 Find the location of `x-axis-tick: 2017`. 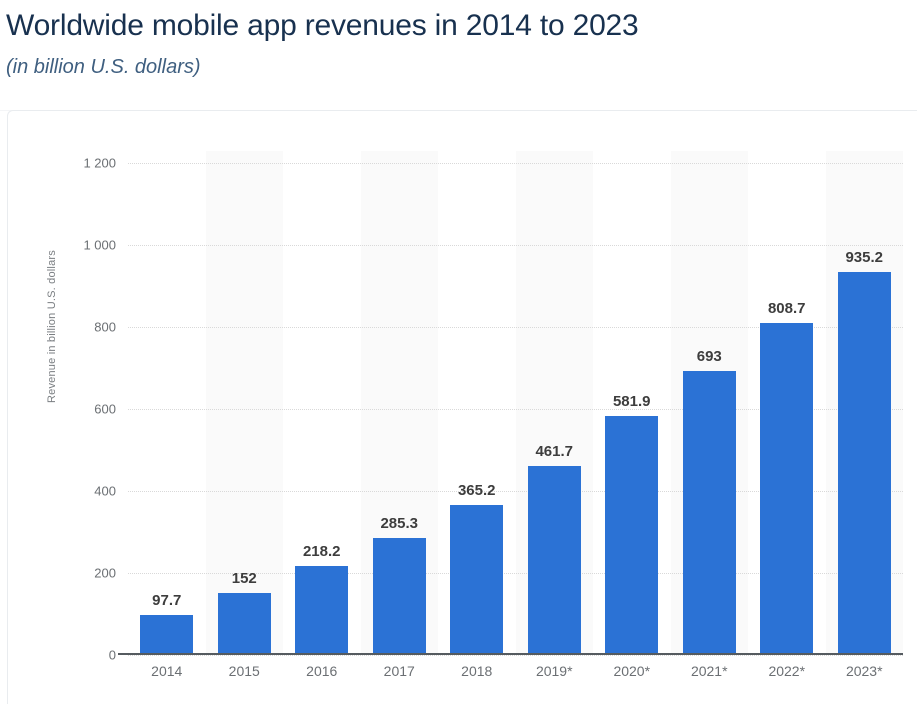

x-axis-tick: 2017 is located at coordinates (399, 671).